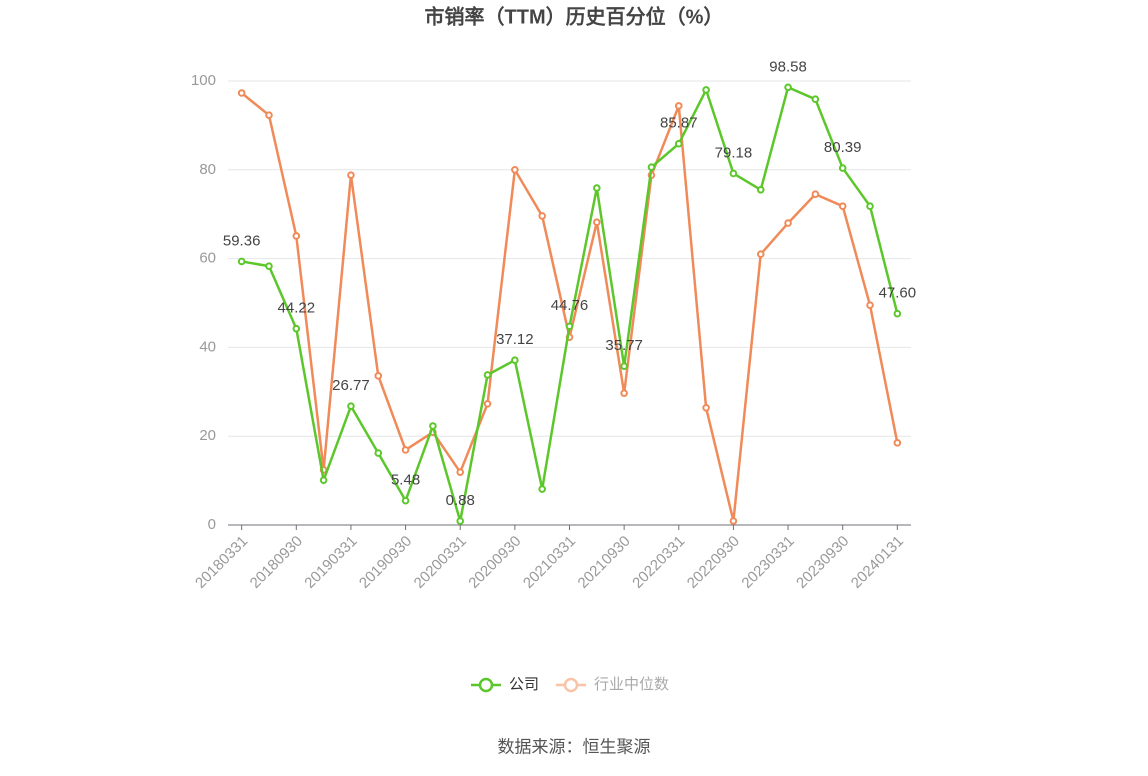 The width and height of the screenshot is (1148, 776). What do you see at coordinates (679, 123) in the screenshot?
I see `data-label: 85.87` at bounding box center [679, 123].